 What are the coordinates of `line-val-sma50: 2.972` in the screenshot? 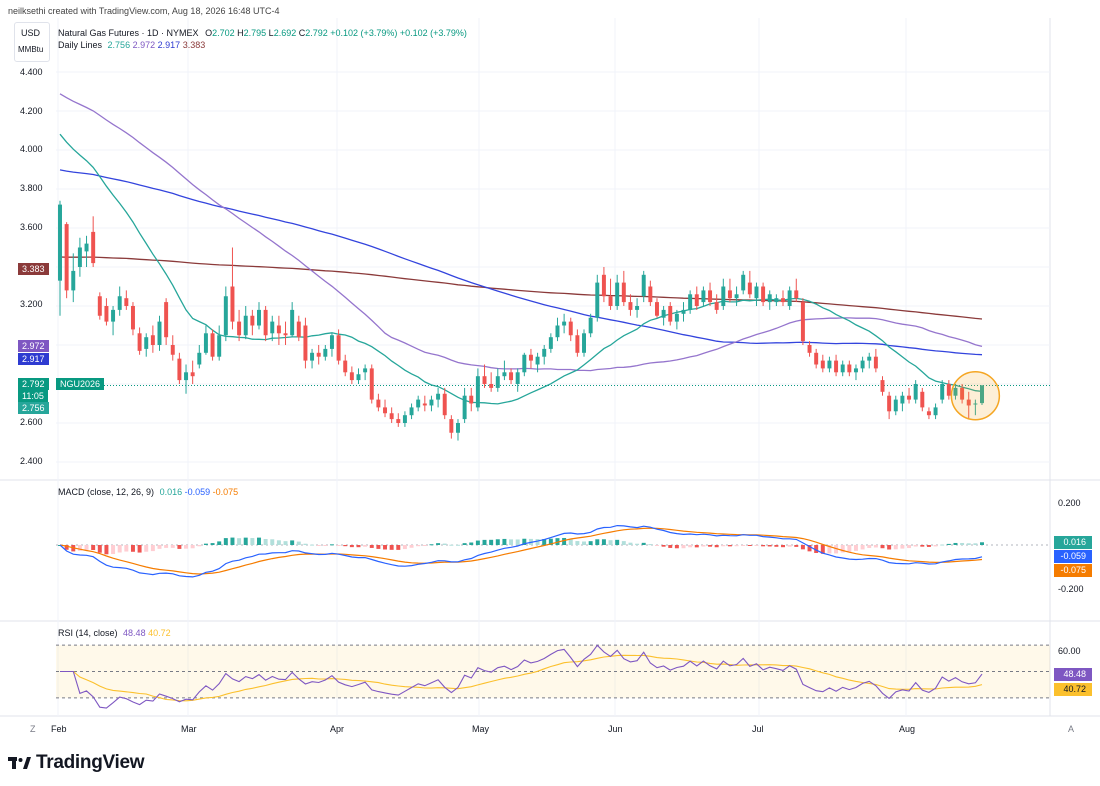 It's located at (144, 45).